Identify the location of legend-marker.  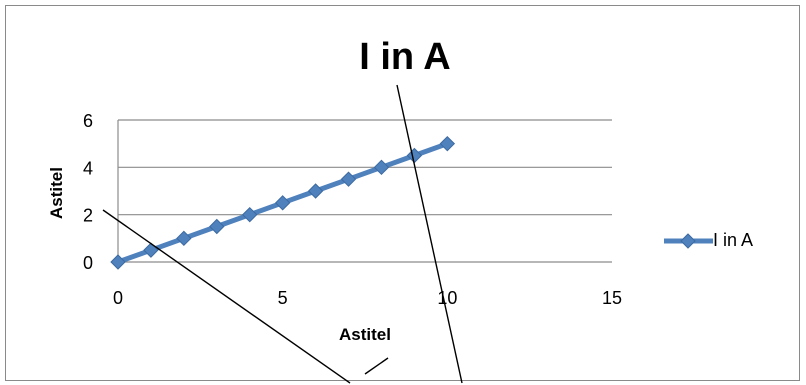
(688, 241).